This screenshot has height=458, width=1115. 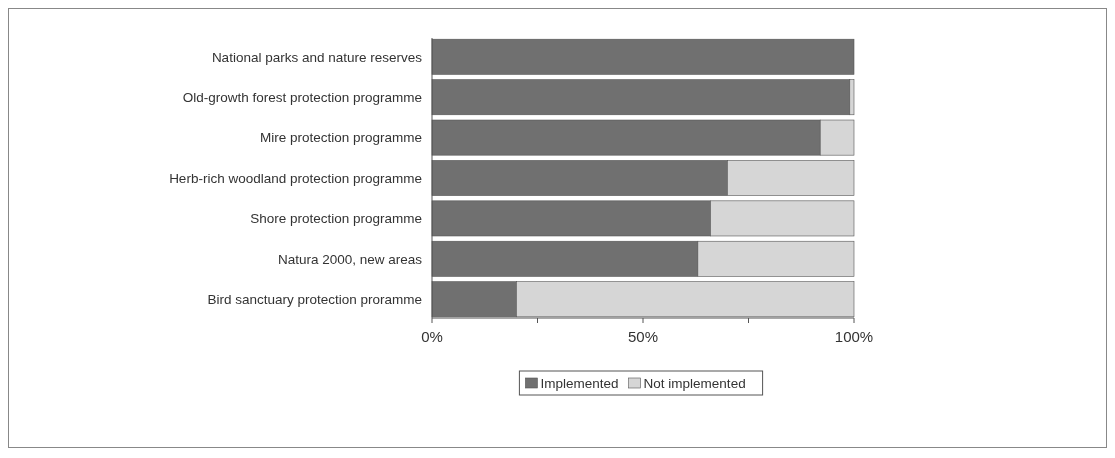 I want to click on x-tick-label: 0%, so click(x=432, y=336).